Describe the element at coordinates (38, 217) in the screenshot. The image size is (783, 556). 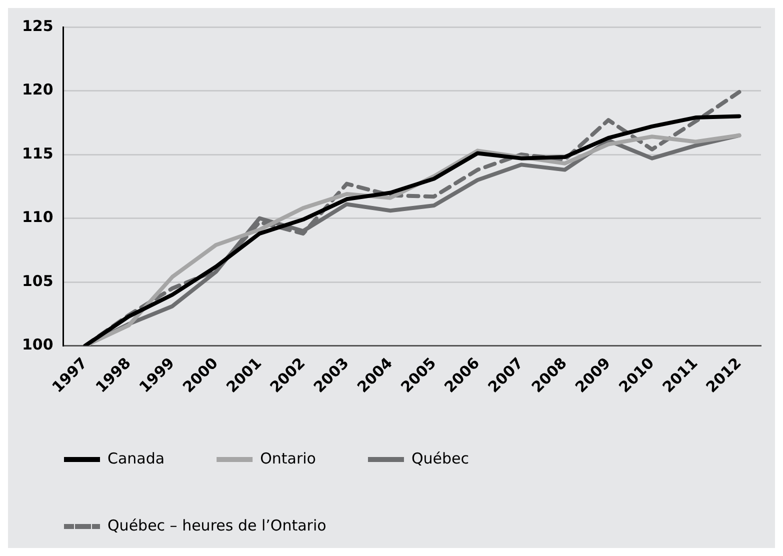
I see `y-tick-label: 110` at that location.